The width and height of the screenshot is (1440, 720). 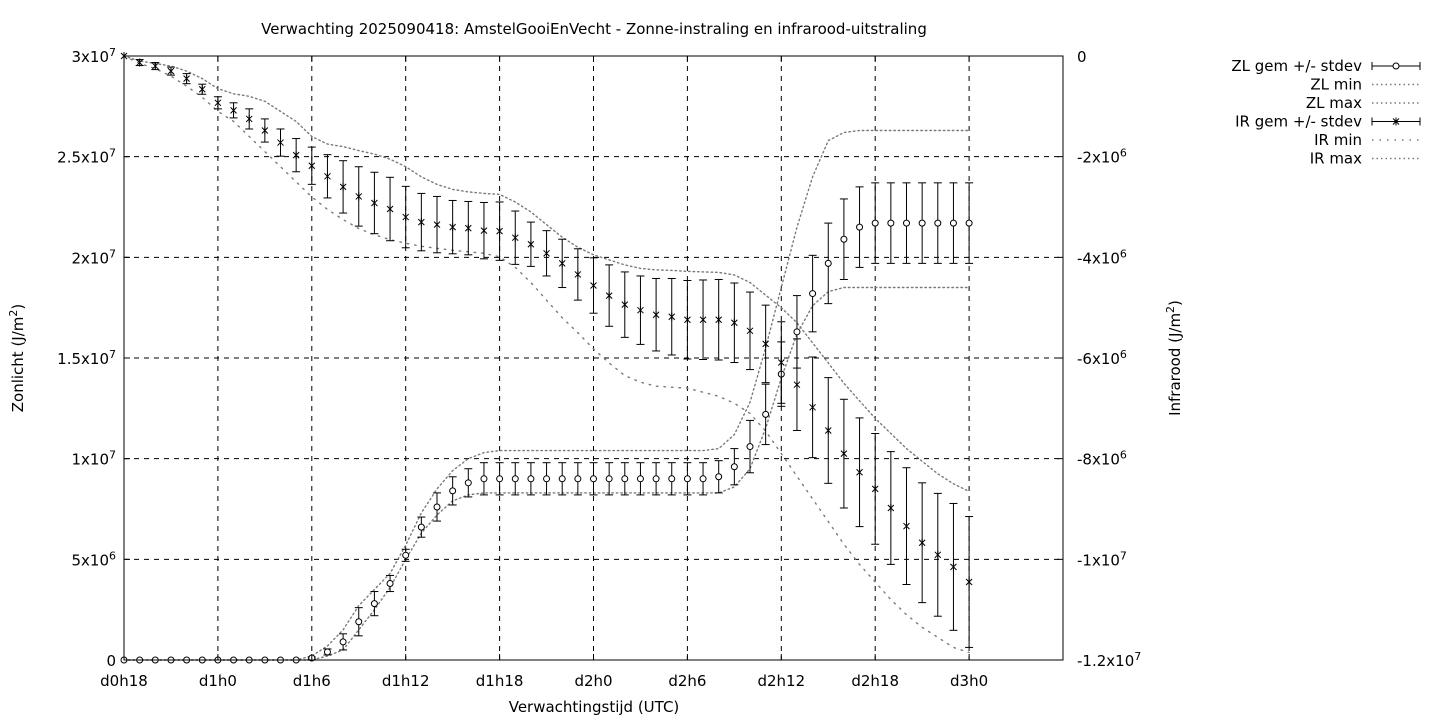 I want to click on x-tick-label: d2h12, so click(x=781, y=681).